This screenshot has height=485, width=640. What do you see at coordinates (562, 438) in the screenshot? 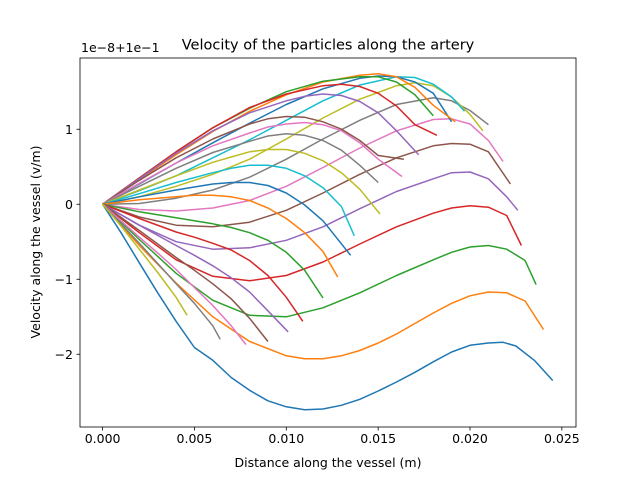
I see `x-tick-label: 0.025` at bounding box center [562, 438].